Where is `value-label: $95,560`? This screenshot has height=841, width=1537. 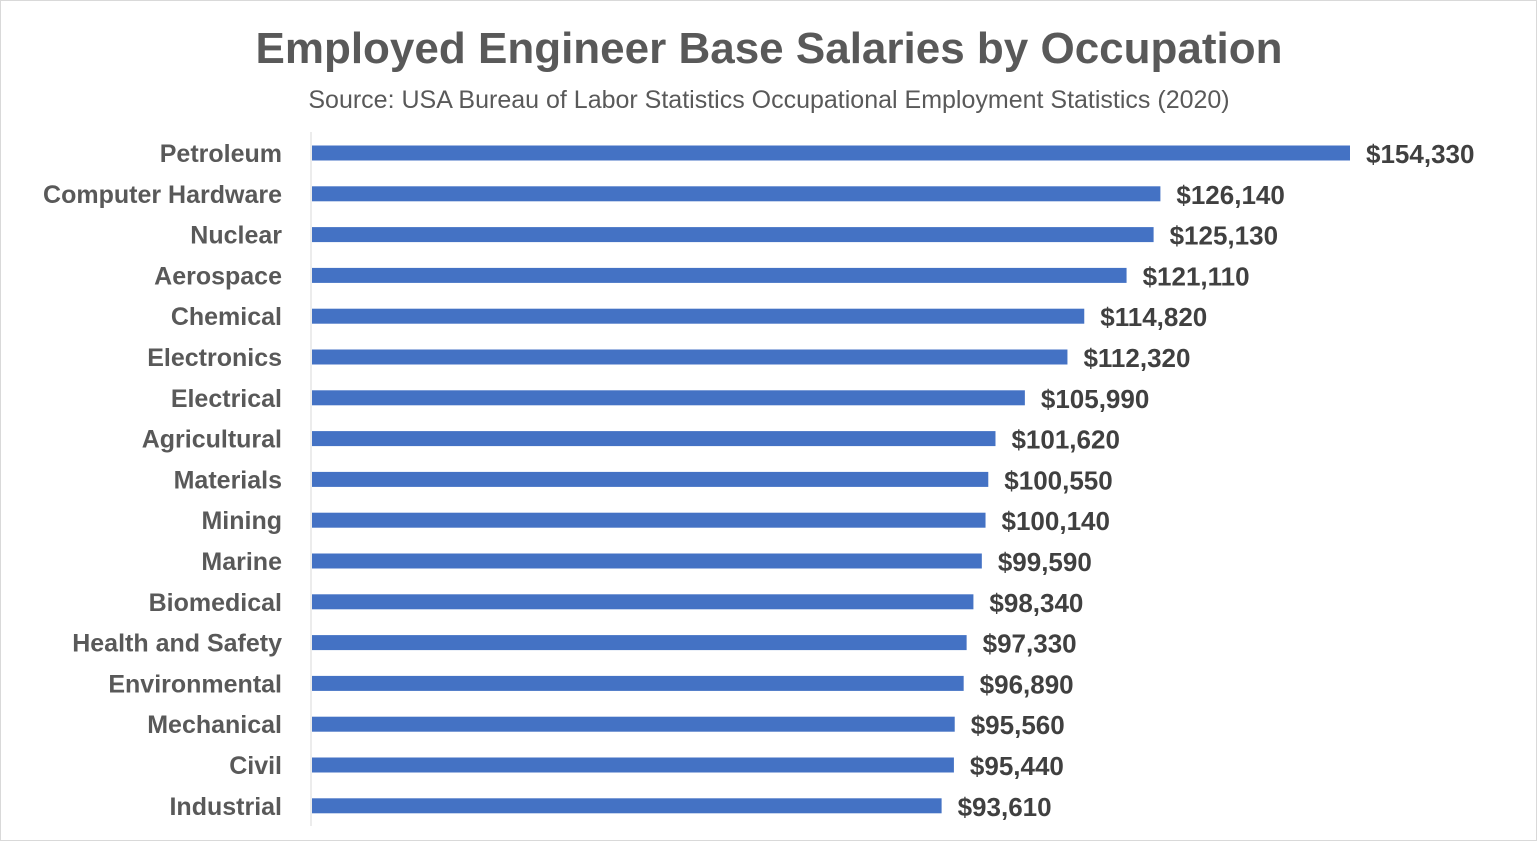 value-label: $95,560 is located at coordinates (1018, 725).